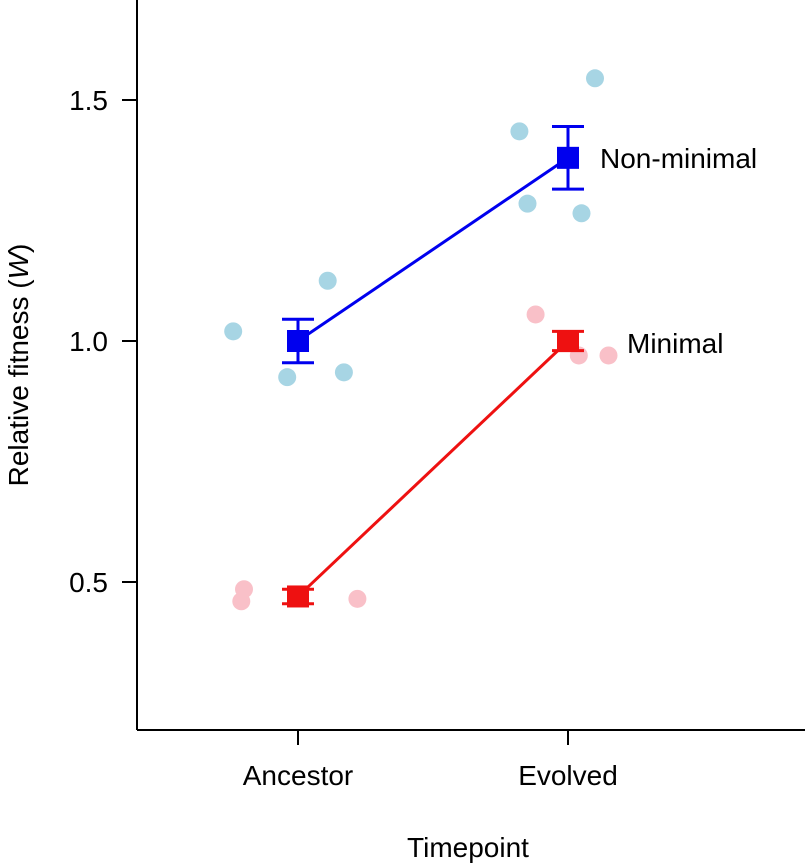 Image resolution: width=805 pixels, height=865 pixels. I want to click on y-ticks: 0.5 1.0 1.5, so click(103, 341).